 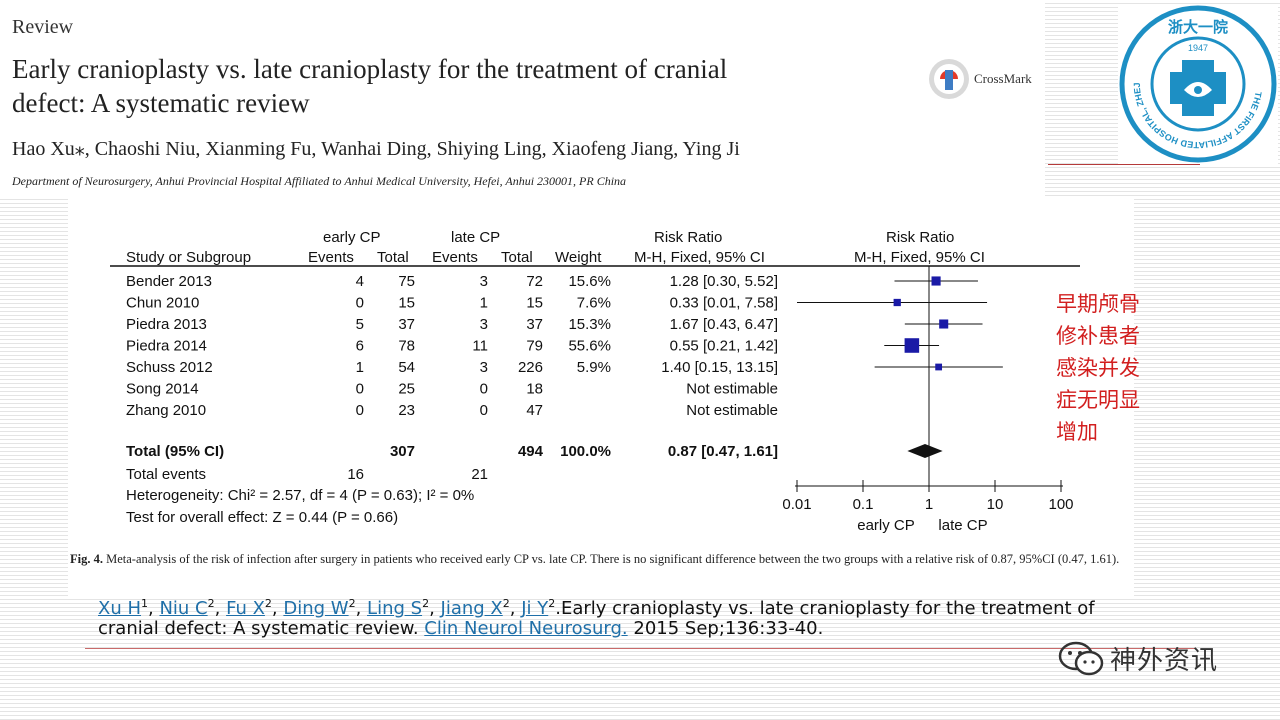 What do you see at coordinates (962, 525) in the screenshot?
I see `favours-right-label: late CP` at bounding box center [962, 525].